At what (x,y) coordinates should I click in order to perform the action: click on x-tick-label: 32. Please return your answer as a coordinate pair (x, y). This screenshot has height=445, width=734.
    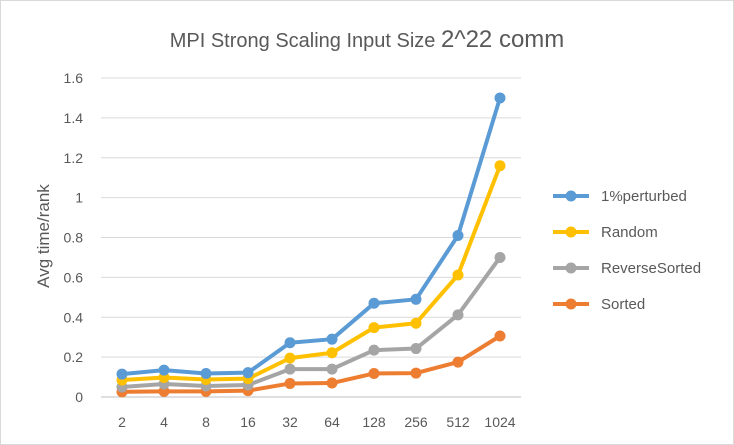
    Looking at the image, I should click on (290, 422).